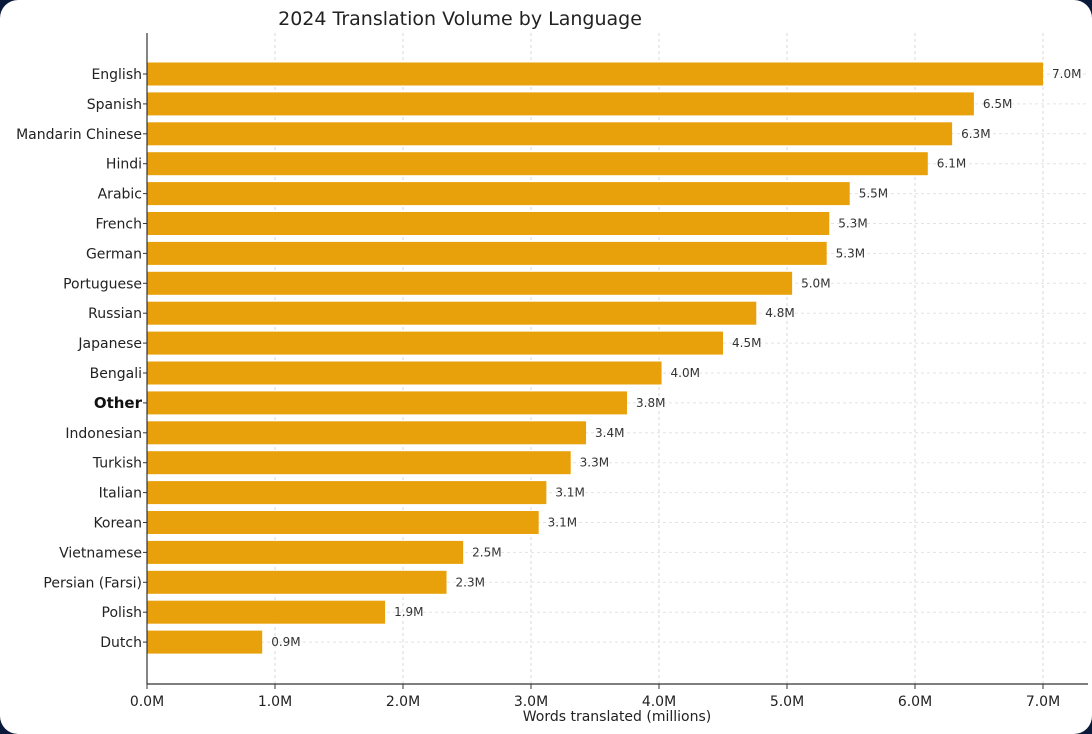 The width and height of the screenshot is (1092, 734). Describe the element at coordinates (114, 105) in the screenshot. I see `category-label: Spanish` at that location.